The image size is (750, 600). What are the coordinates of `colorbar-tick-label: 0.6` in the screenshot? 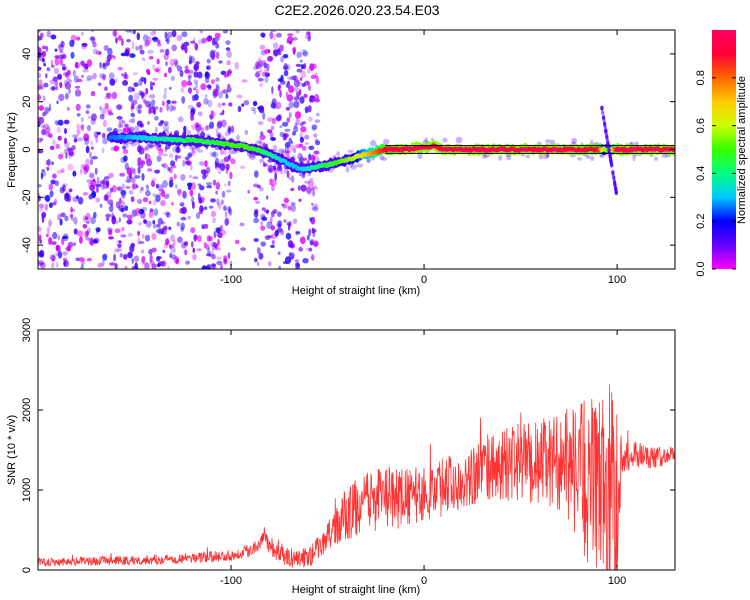 It's located at (701, 125).